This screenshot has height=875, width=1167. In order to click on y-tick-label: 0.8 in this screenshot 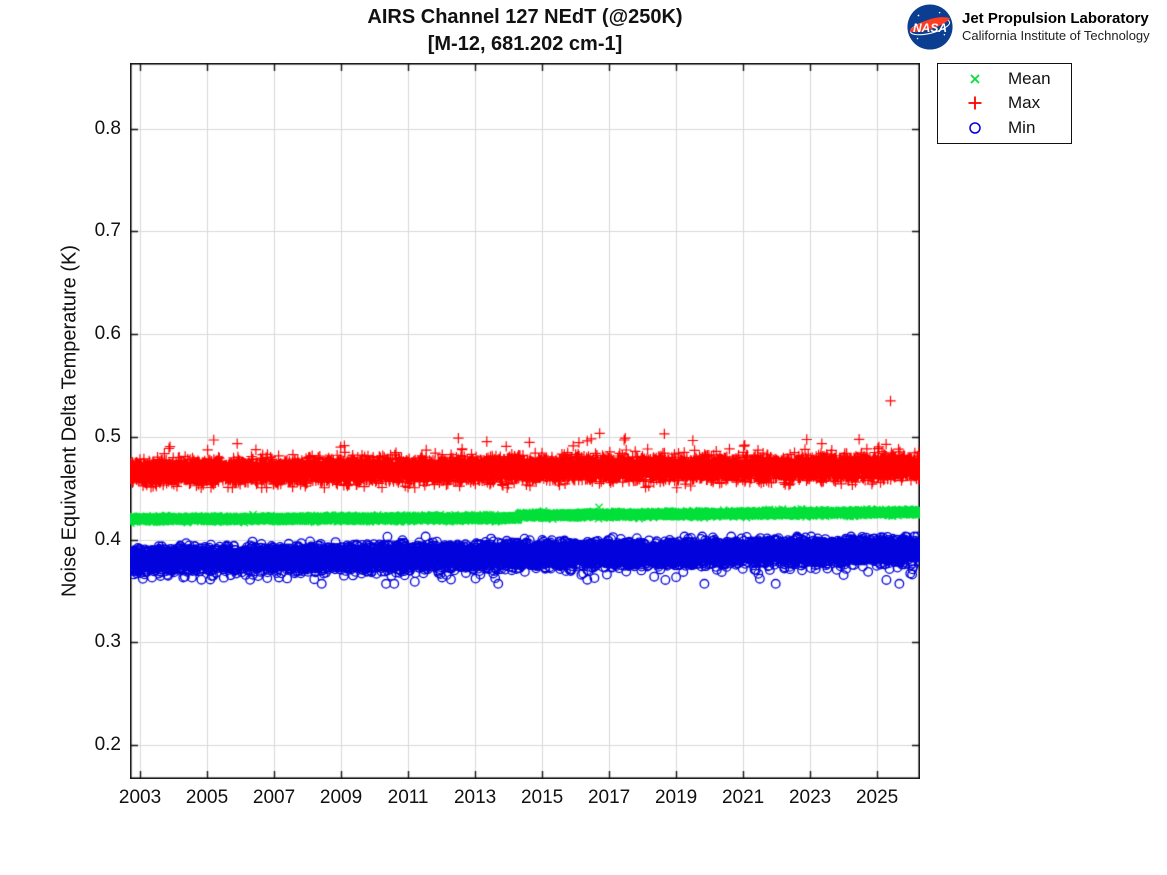, I will do `click(107, 128)`.